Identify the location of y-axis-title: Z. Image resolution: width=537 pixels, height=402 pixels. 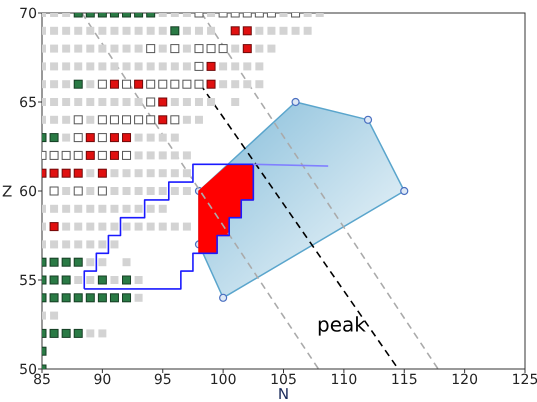
(7, 191).